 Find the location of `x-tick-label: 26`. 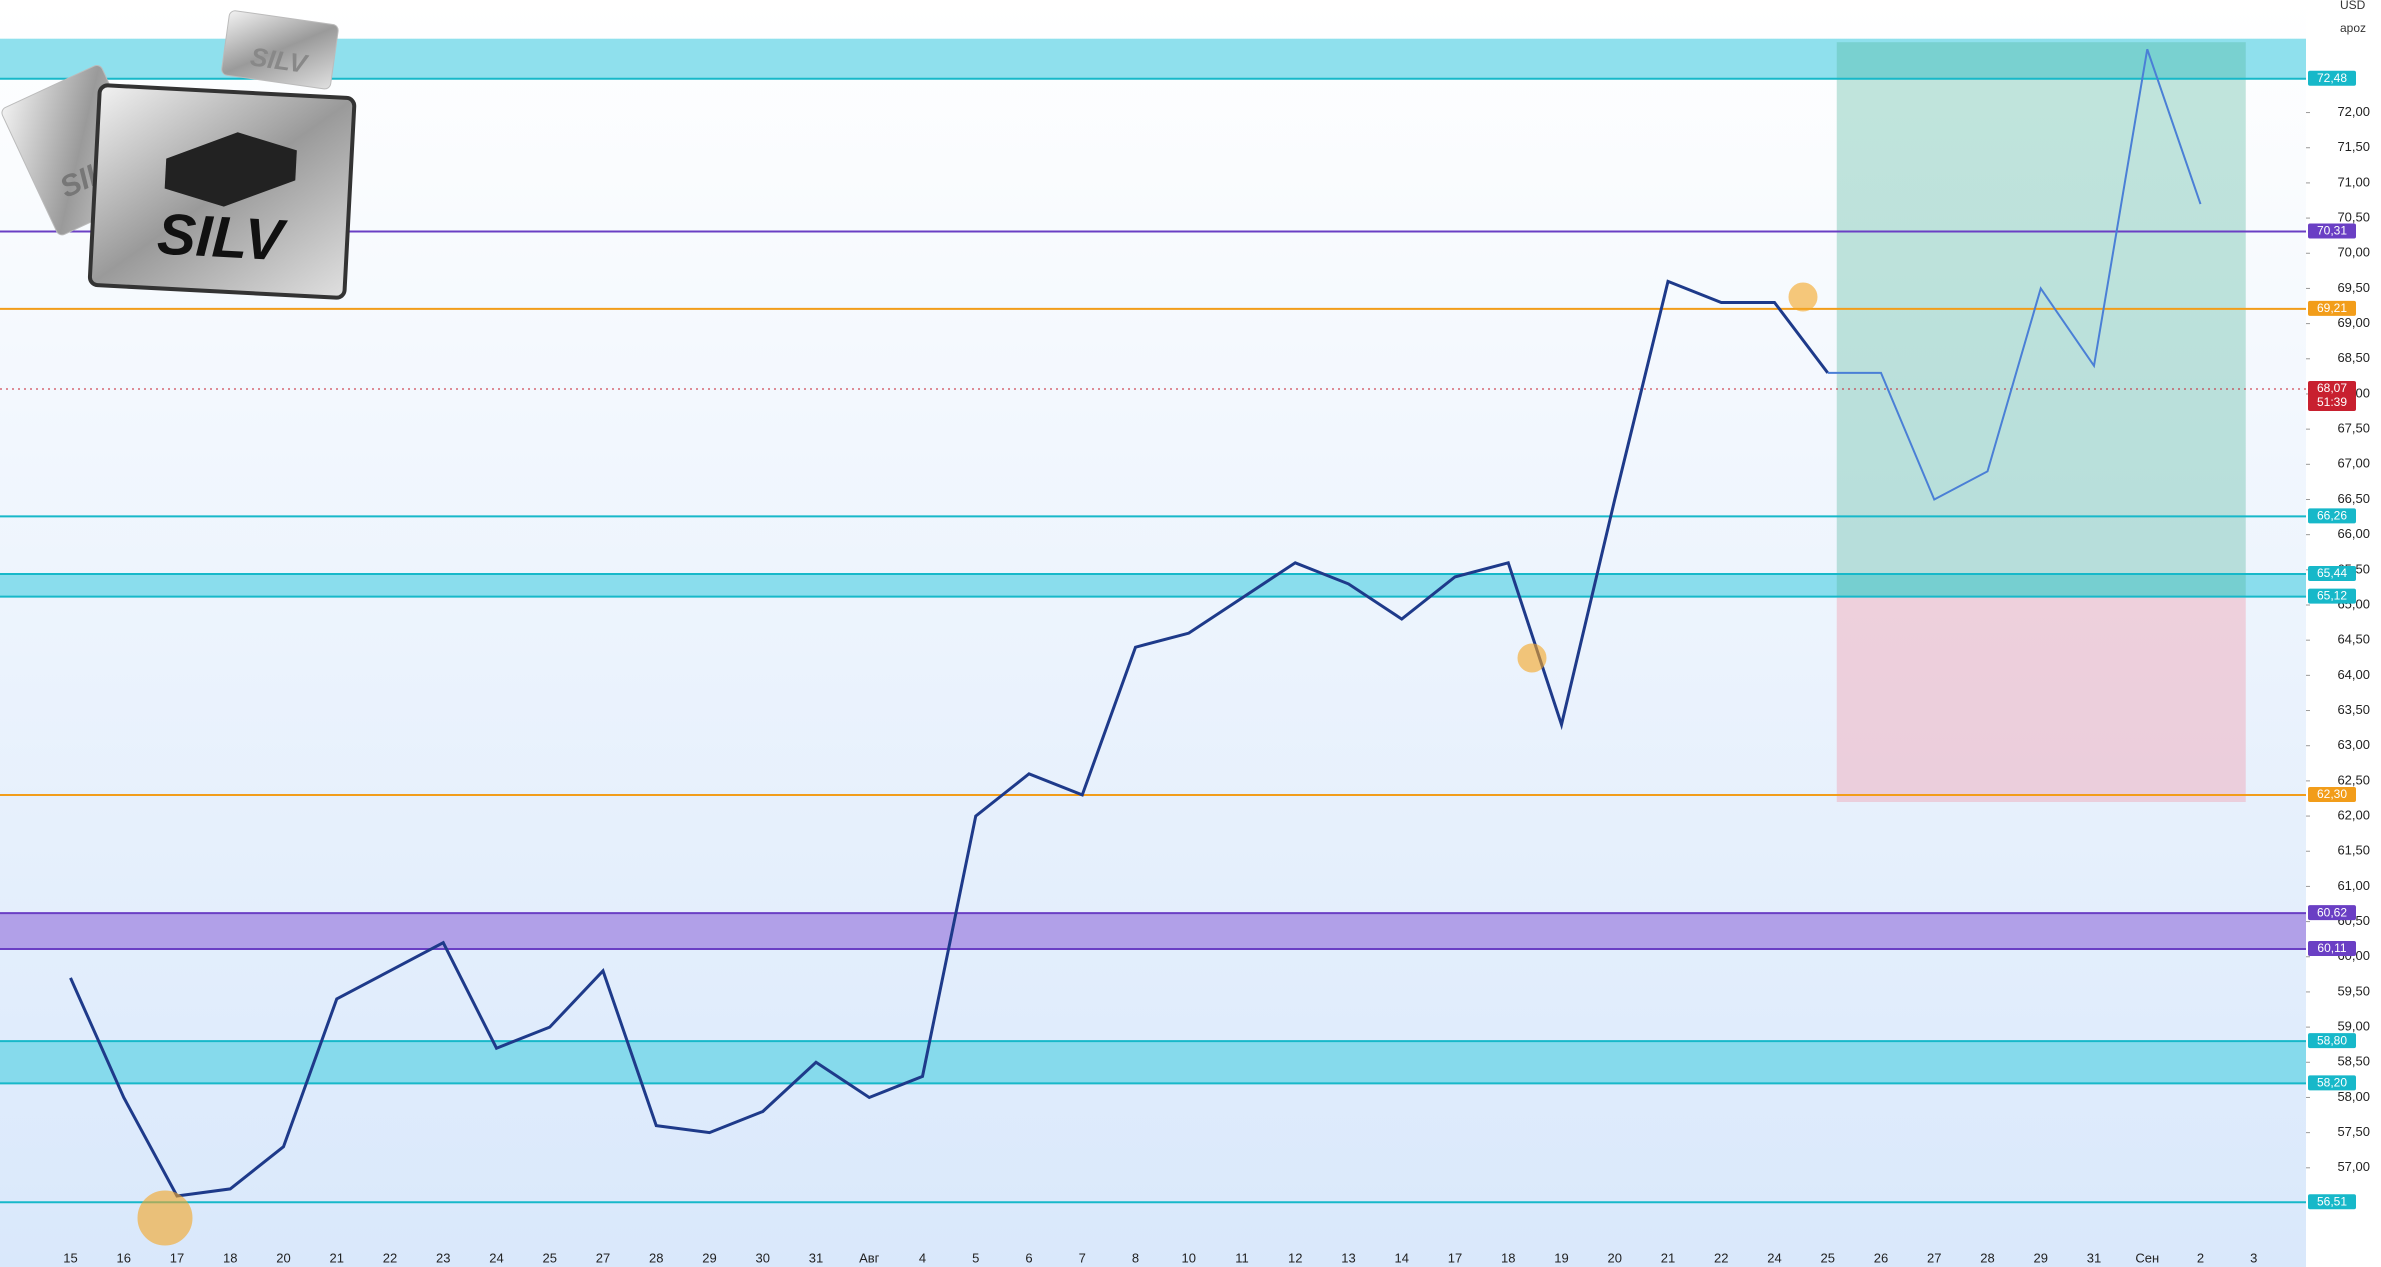

x-tick-label: 26 is located at coordinates (1881, 1257).